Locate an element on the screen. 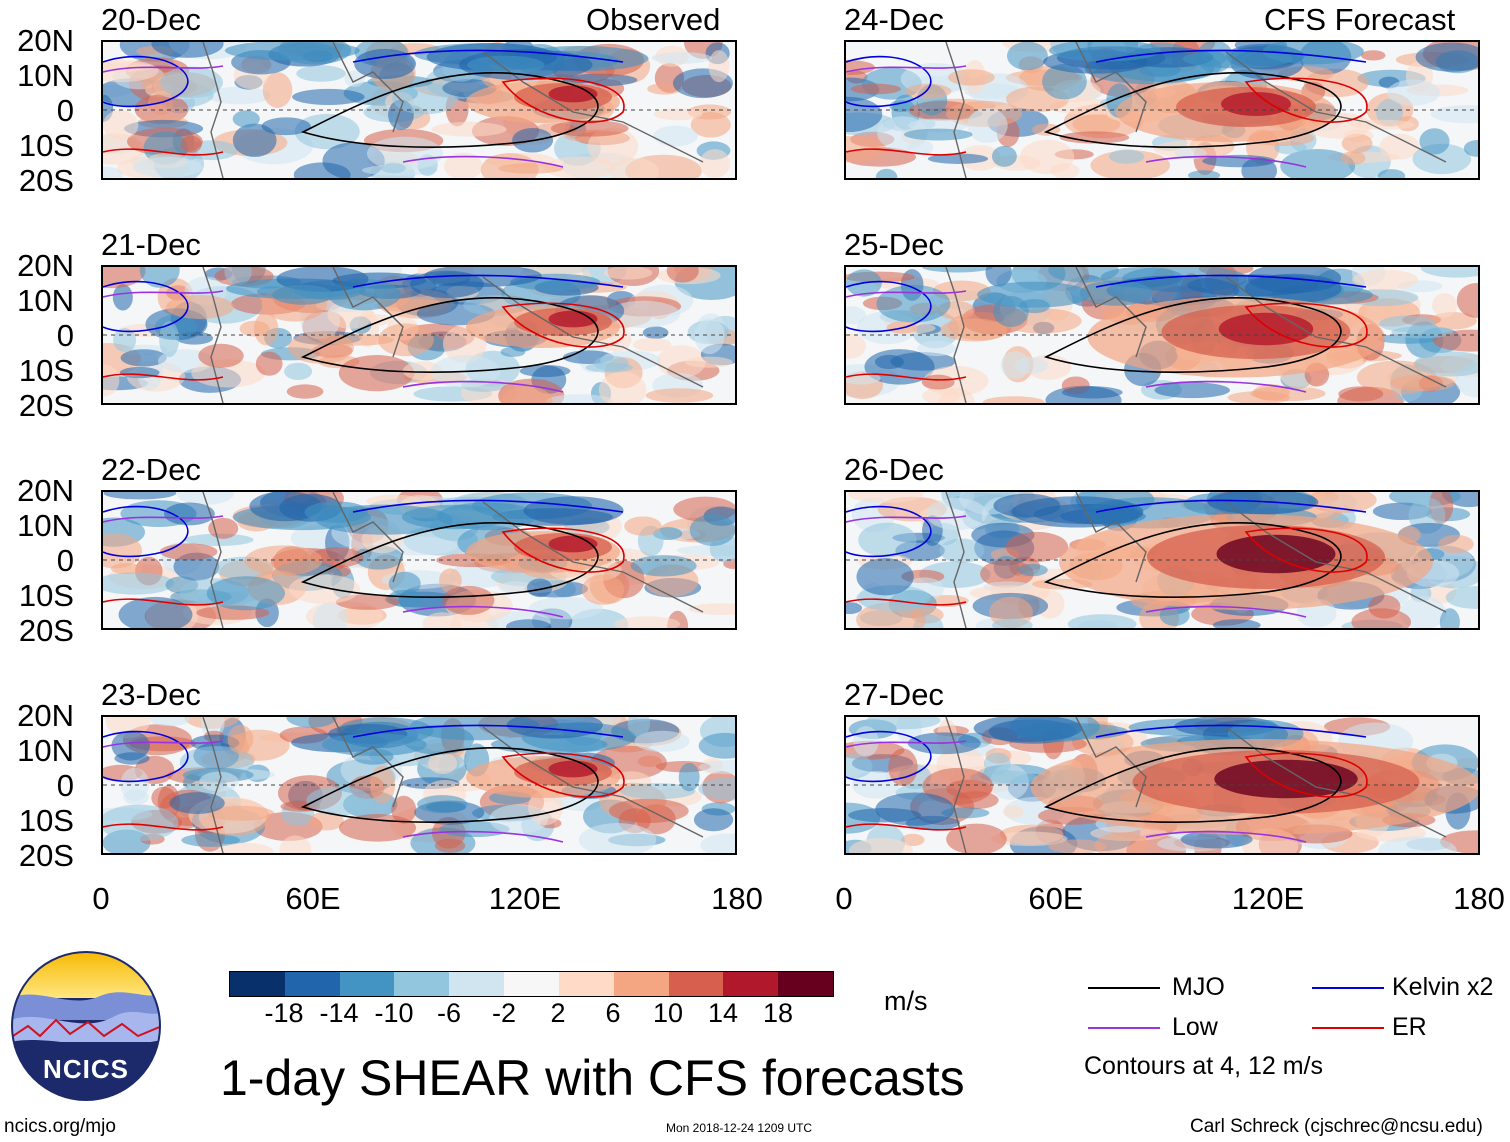 The width and height of the screenshot is (1510, 1142). panel-date: 21-Dec is located at coordinates (151, 244).